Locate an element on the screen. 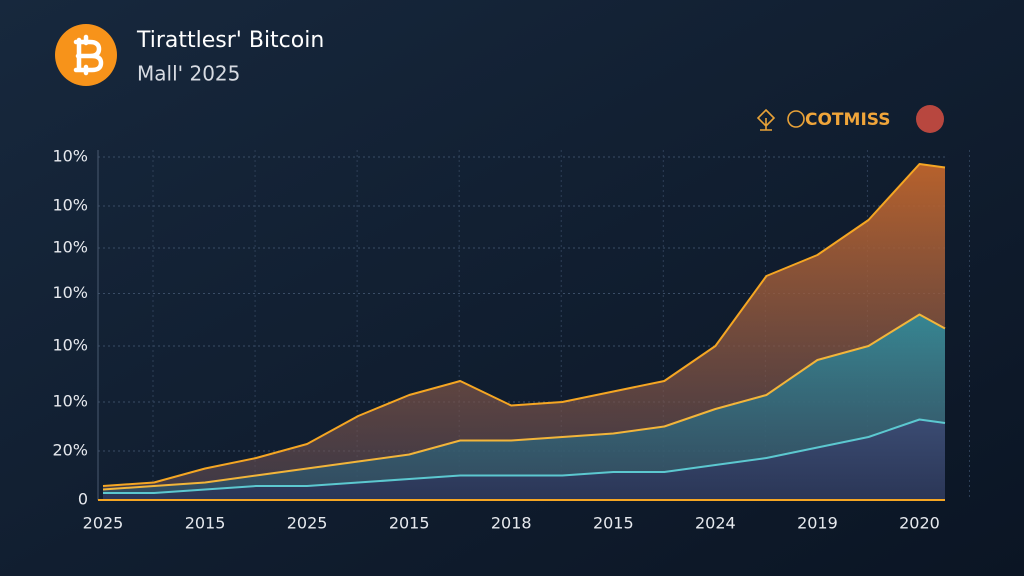  area is located at coordinates (524, 459).